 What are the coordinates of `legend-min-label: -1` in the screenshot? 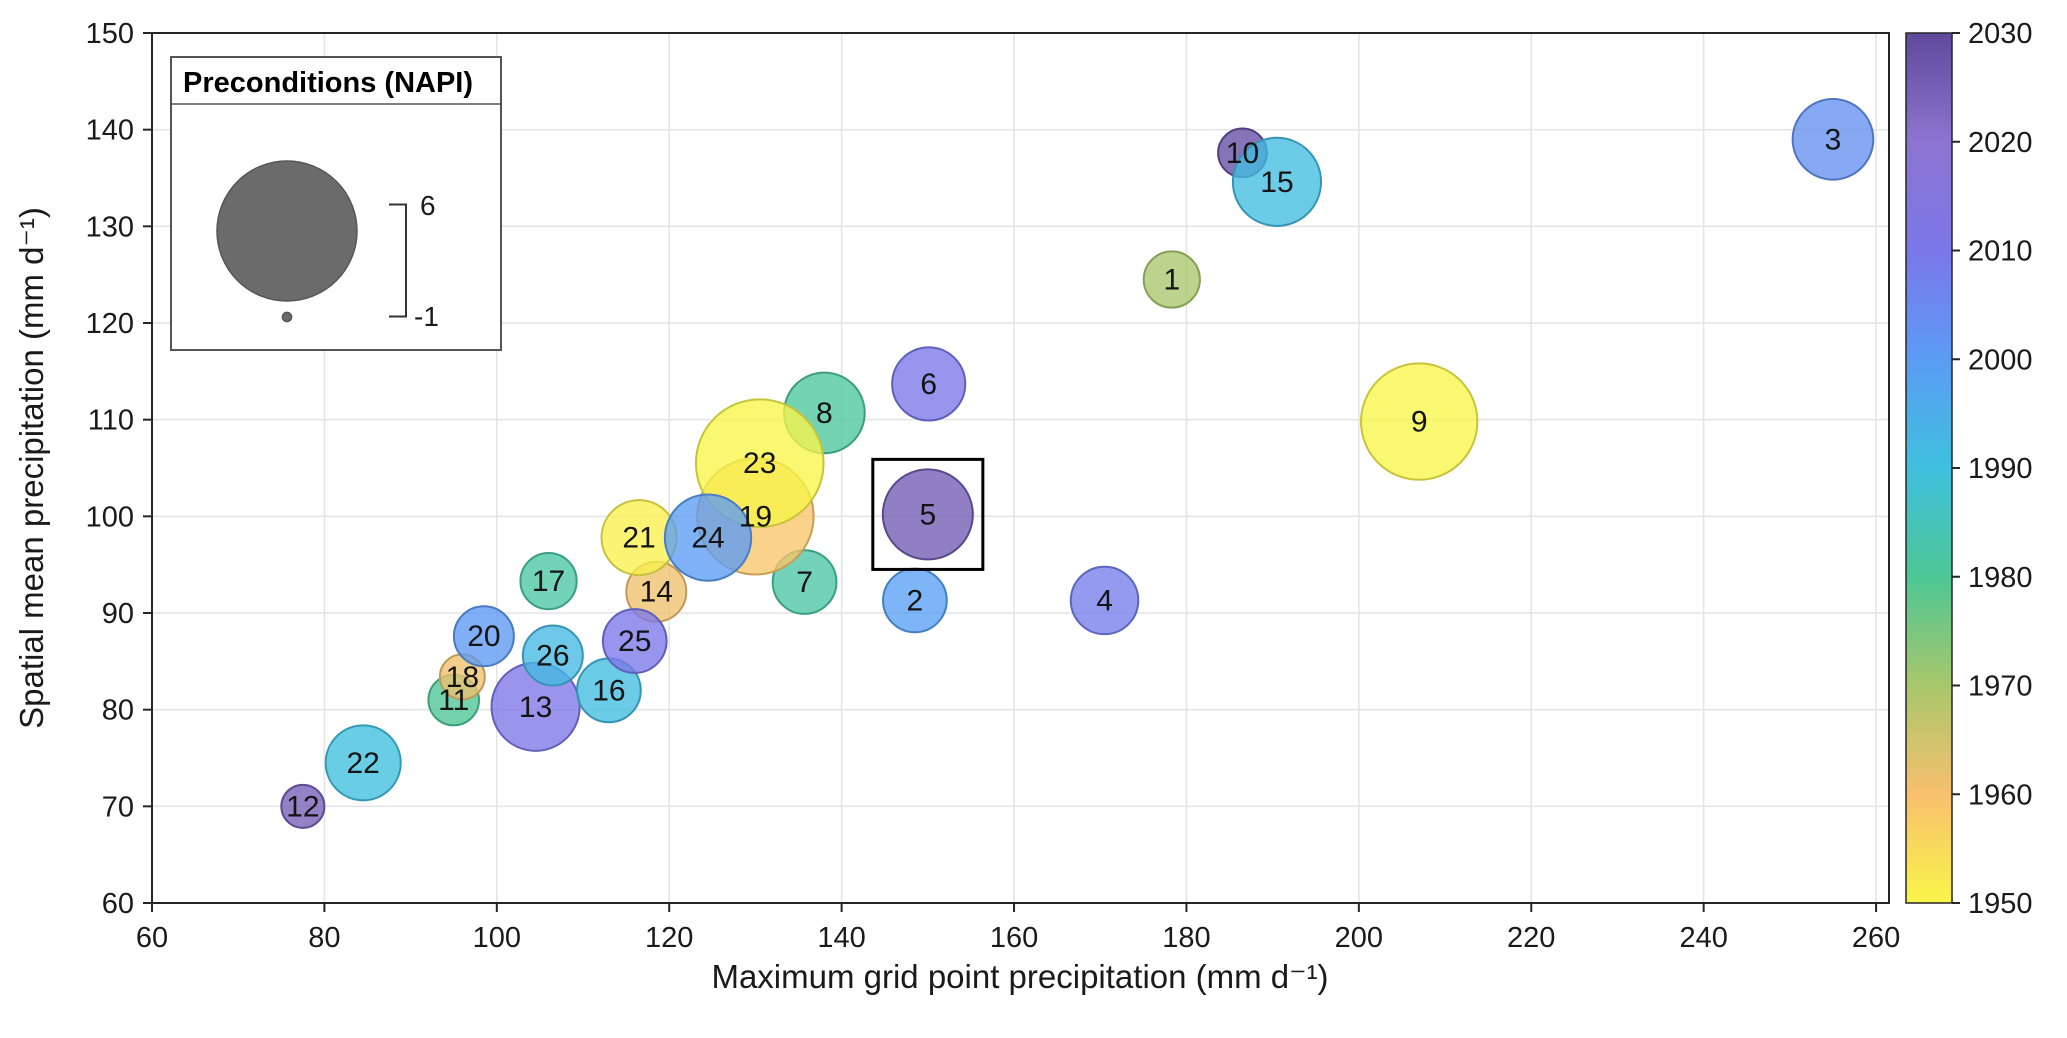 It's located at (426, 316).